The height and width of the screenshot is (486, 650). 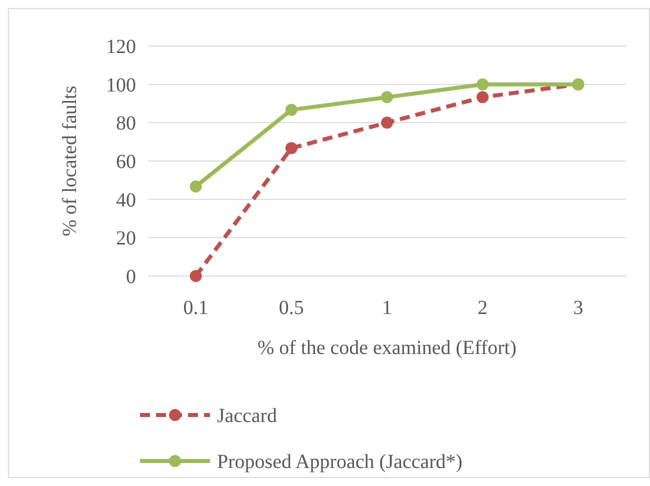 What do you see at coordinates (126, 123) in the screenshot?
I see `y-tick-label: 80` at bounding box center [126, 123].